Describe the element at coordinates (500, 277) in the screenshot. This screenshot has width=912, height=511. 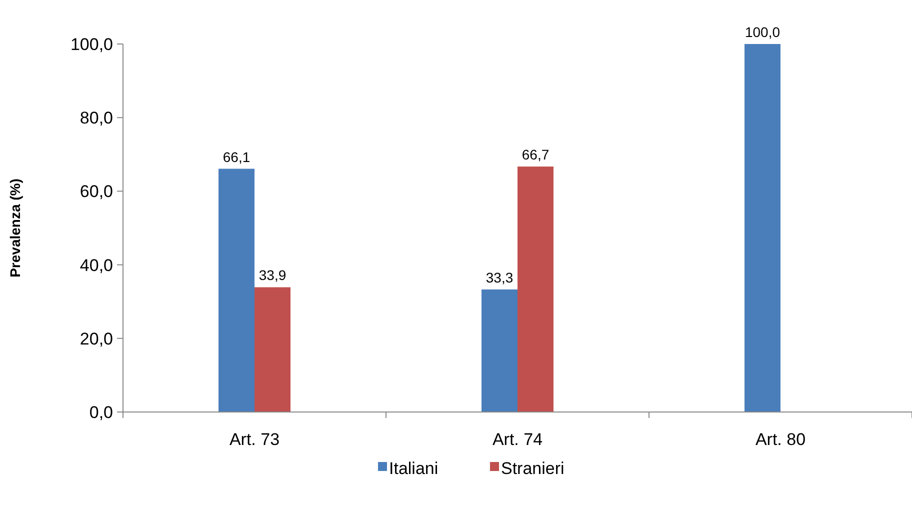
I see `data-label: 33,3` at that location.